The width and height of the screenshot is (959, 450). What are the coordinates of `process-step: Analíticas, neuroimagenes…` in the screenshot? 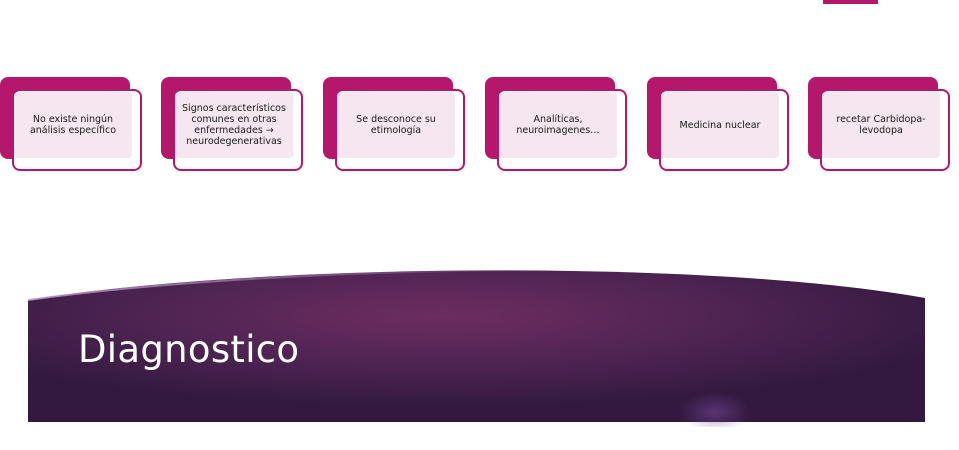 It's located at (559, 127).